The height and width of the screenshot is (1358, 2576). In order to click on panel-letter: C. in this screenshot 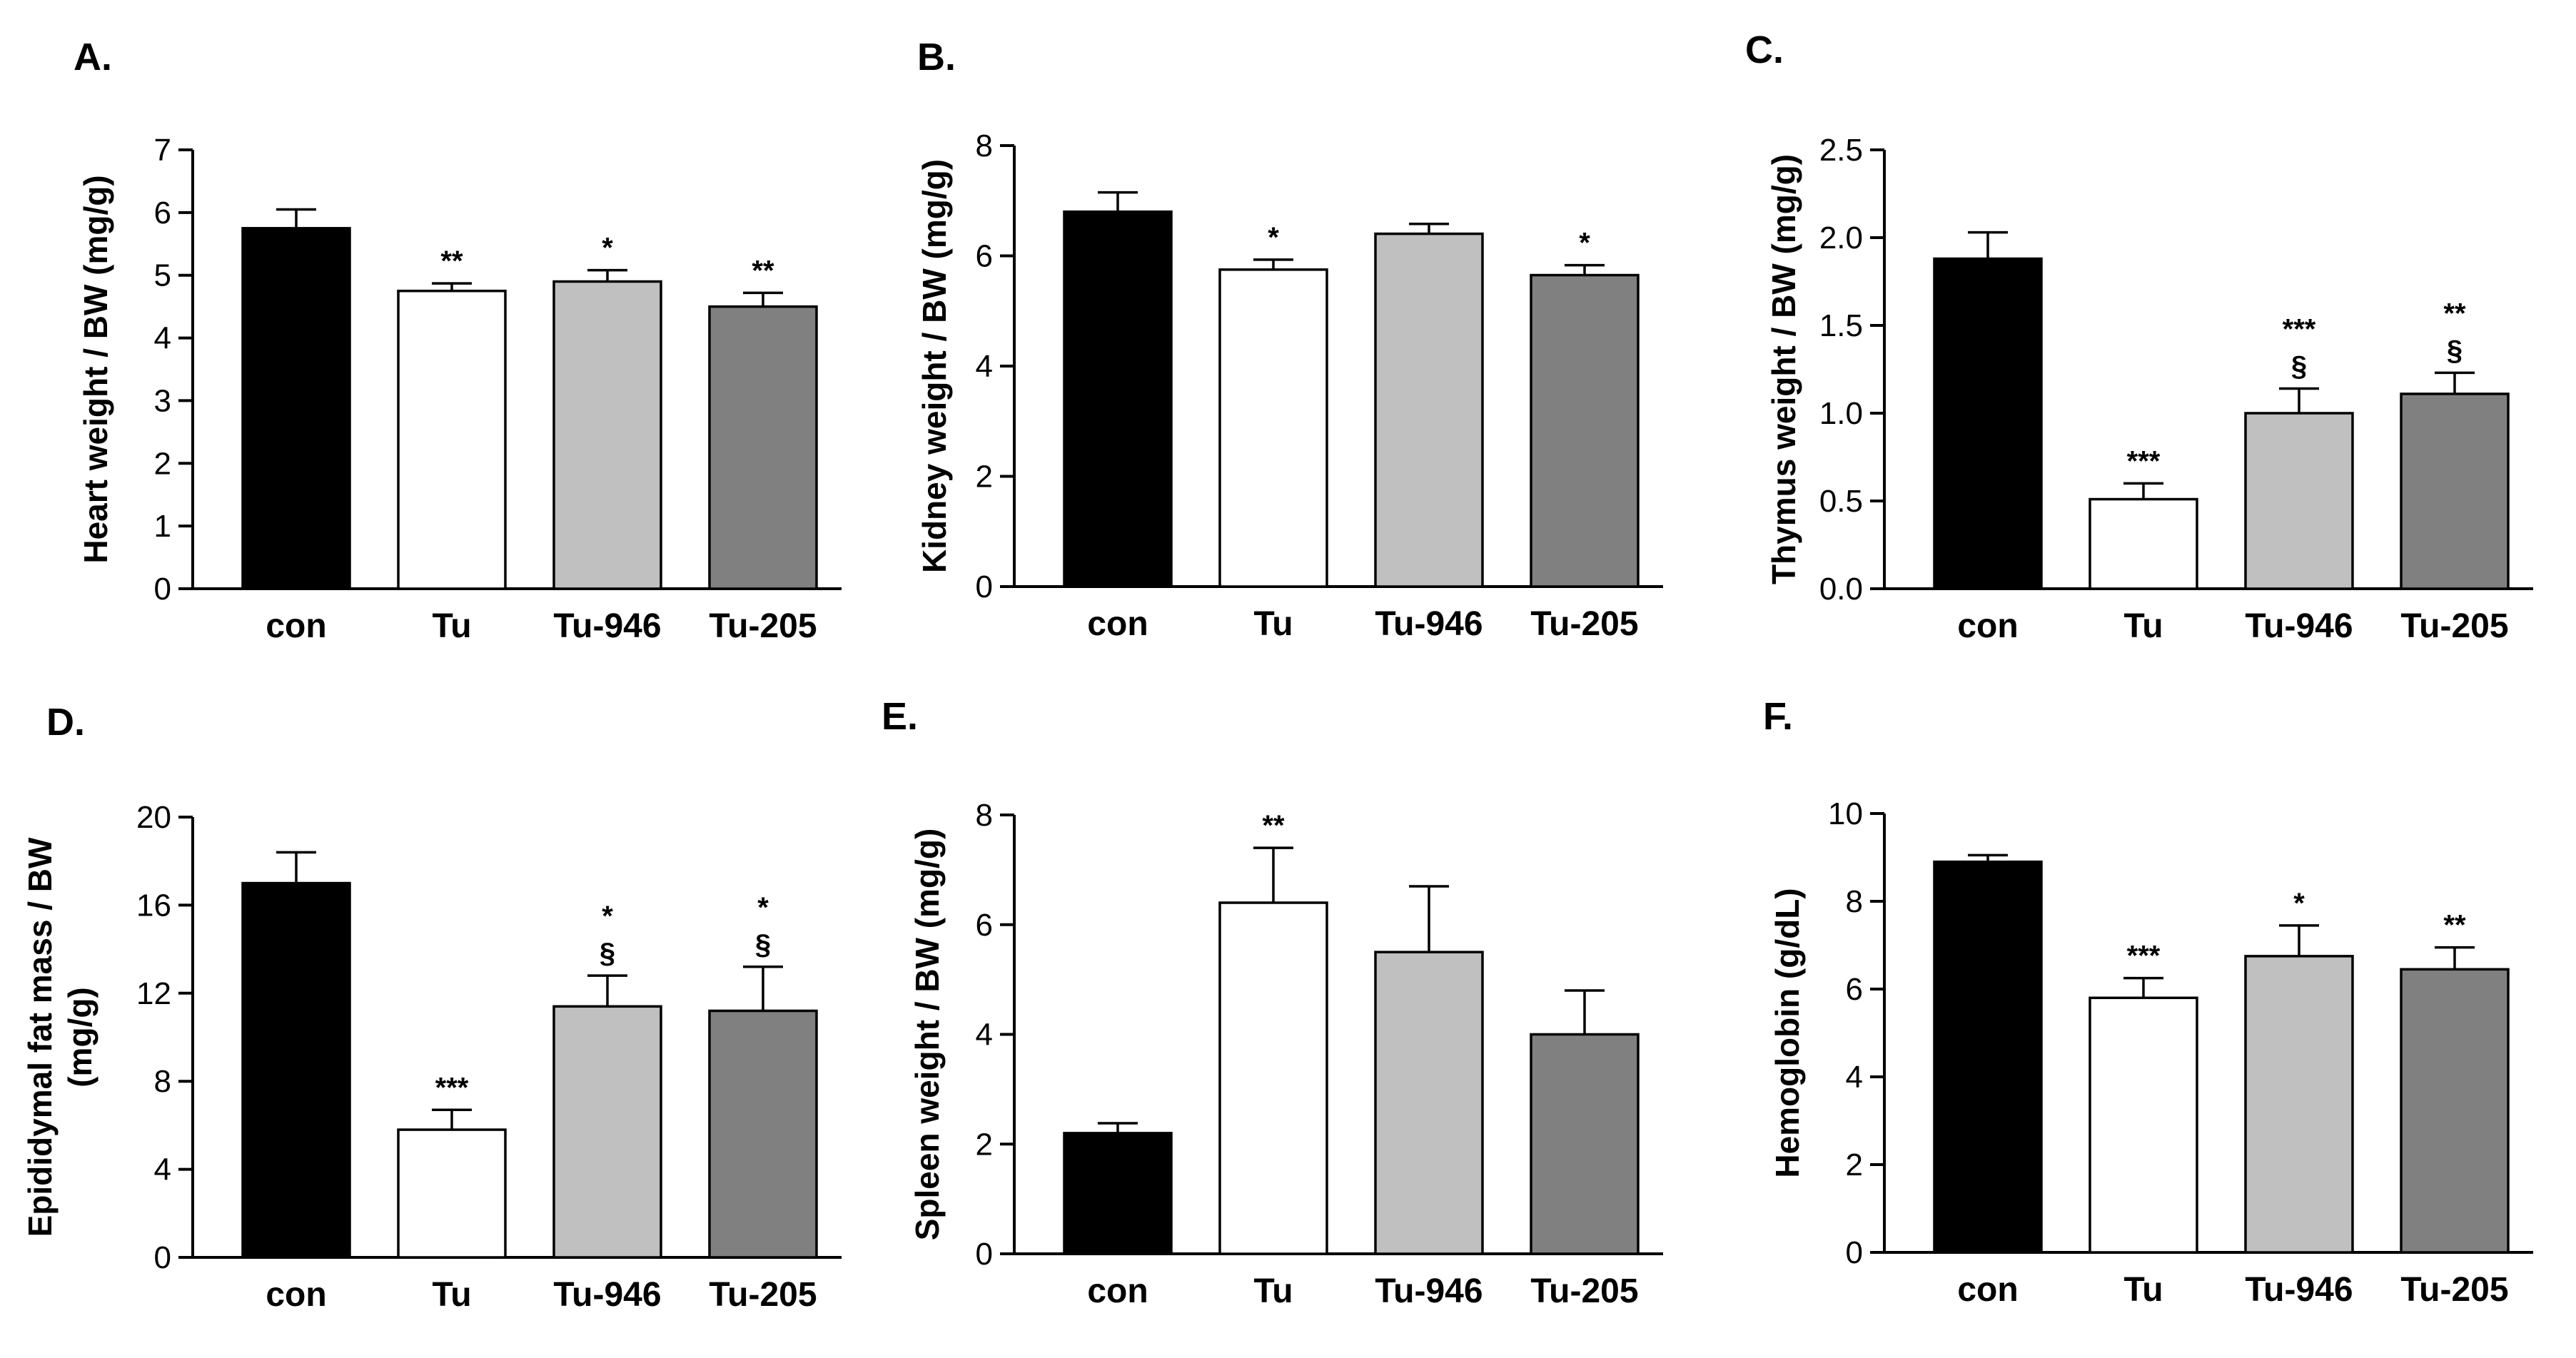, I will do `click(1764, 50)`.